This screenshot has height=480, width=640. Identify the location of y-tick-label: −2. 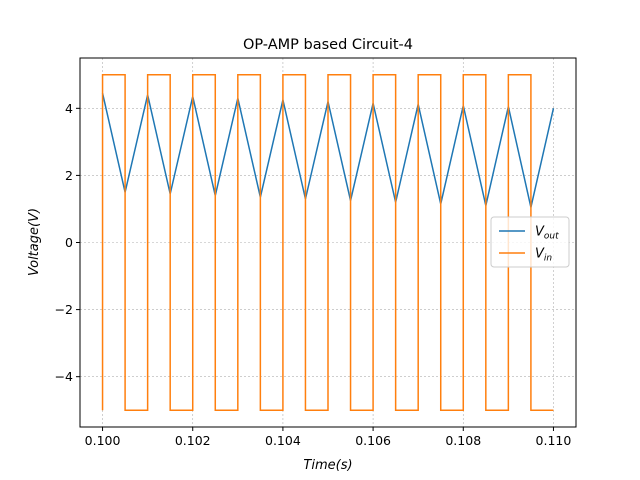
(64, 309).